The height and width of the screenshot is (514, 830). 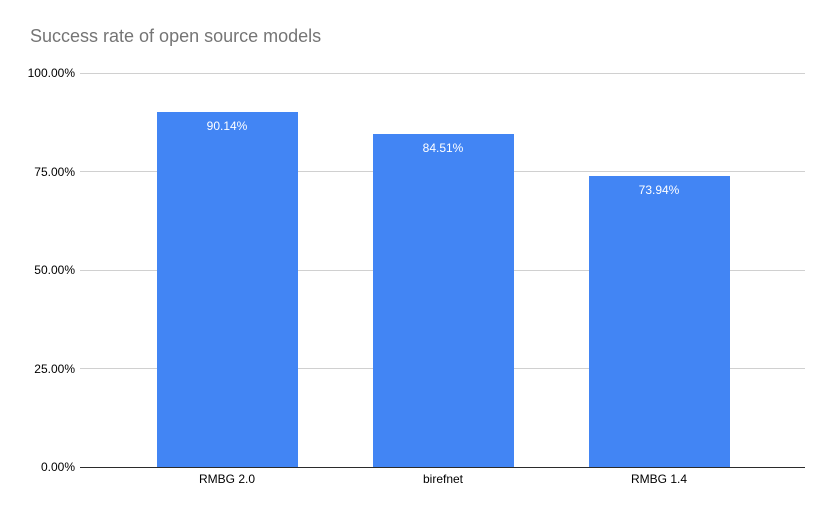 What do you see at coordinates (51, 73) in the screenshot?
I see `y-axis-tick-label: 100.00%` at bounding box center [51, 73].